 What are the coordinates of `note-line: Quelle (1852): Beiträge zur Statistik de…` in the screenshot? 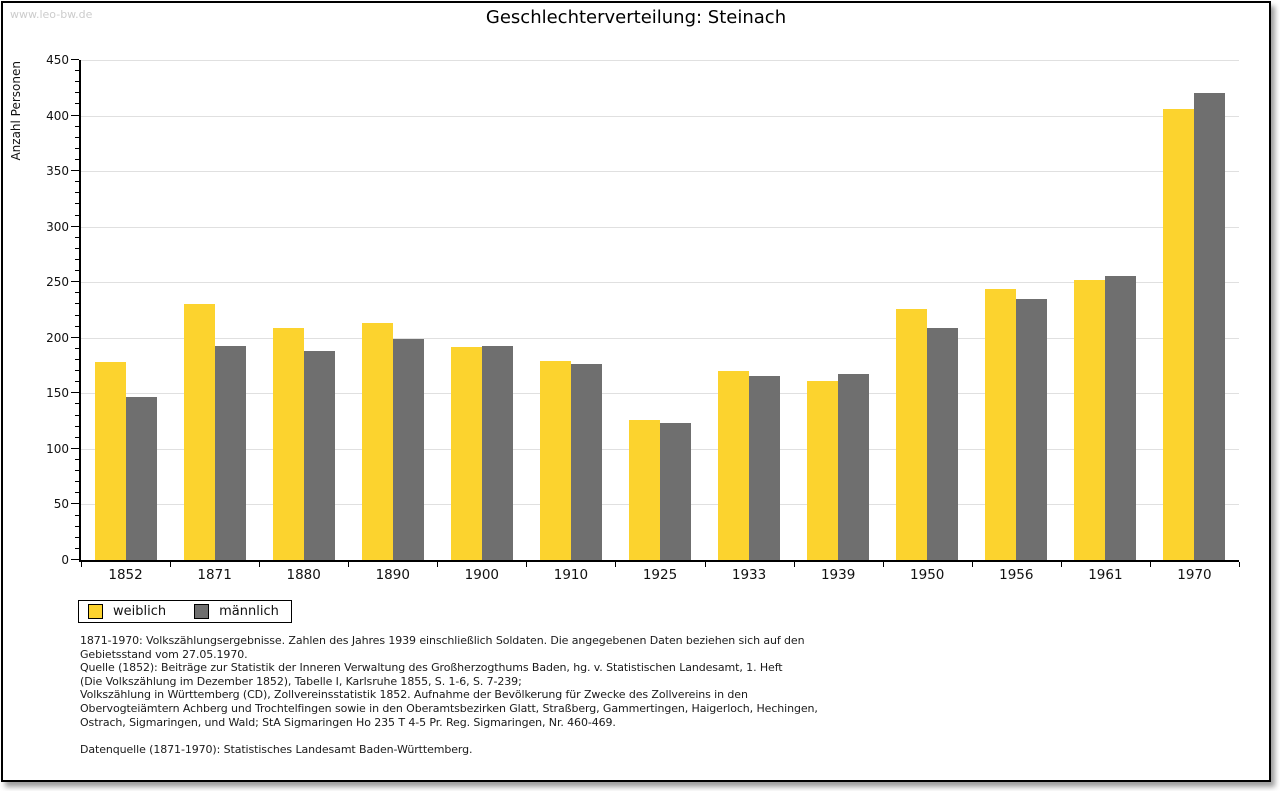 It's located at (431, 668).